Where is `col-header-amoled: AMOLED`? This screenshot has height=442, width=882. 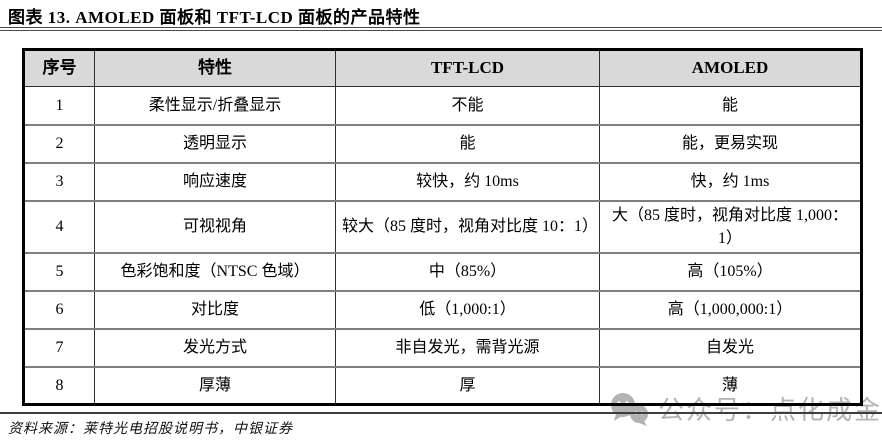 col-header-amoled: AMOLED is located at coordinates (730, 68).